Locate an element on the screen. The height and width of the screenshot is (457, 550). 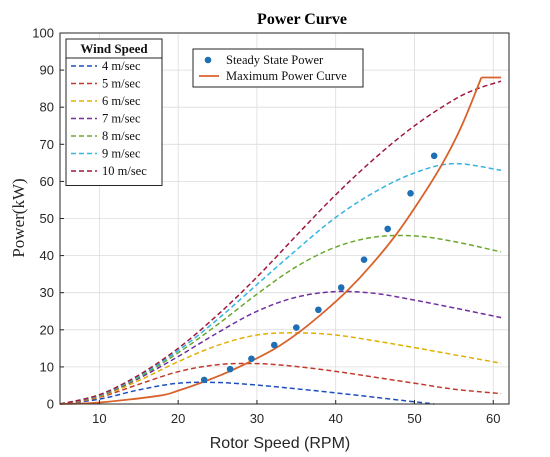
y-tick-label: 10 is located at coordinates (47, 366).